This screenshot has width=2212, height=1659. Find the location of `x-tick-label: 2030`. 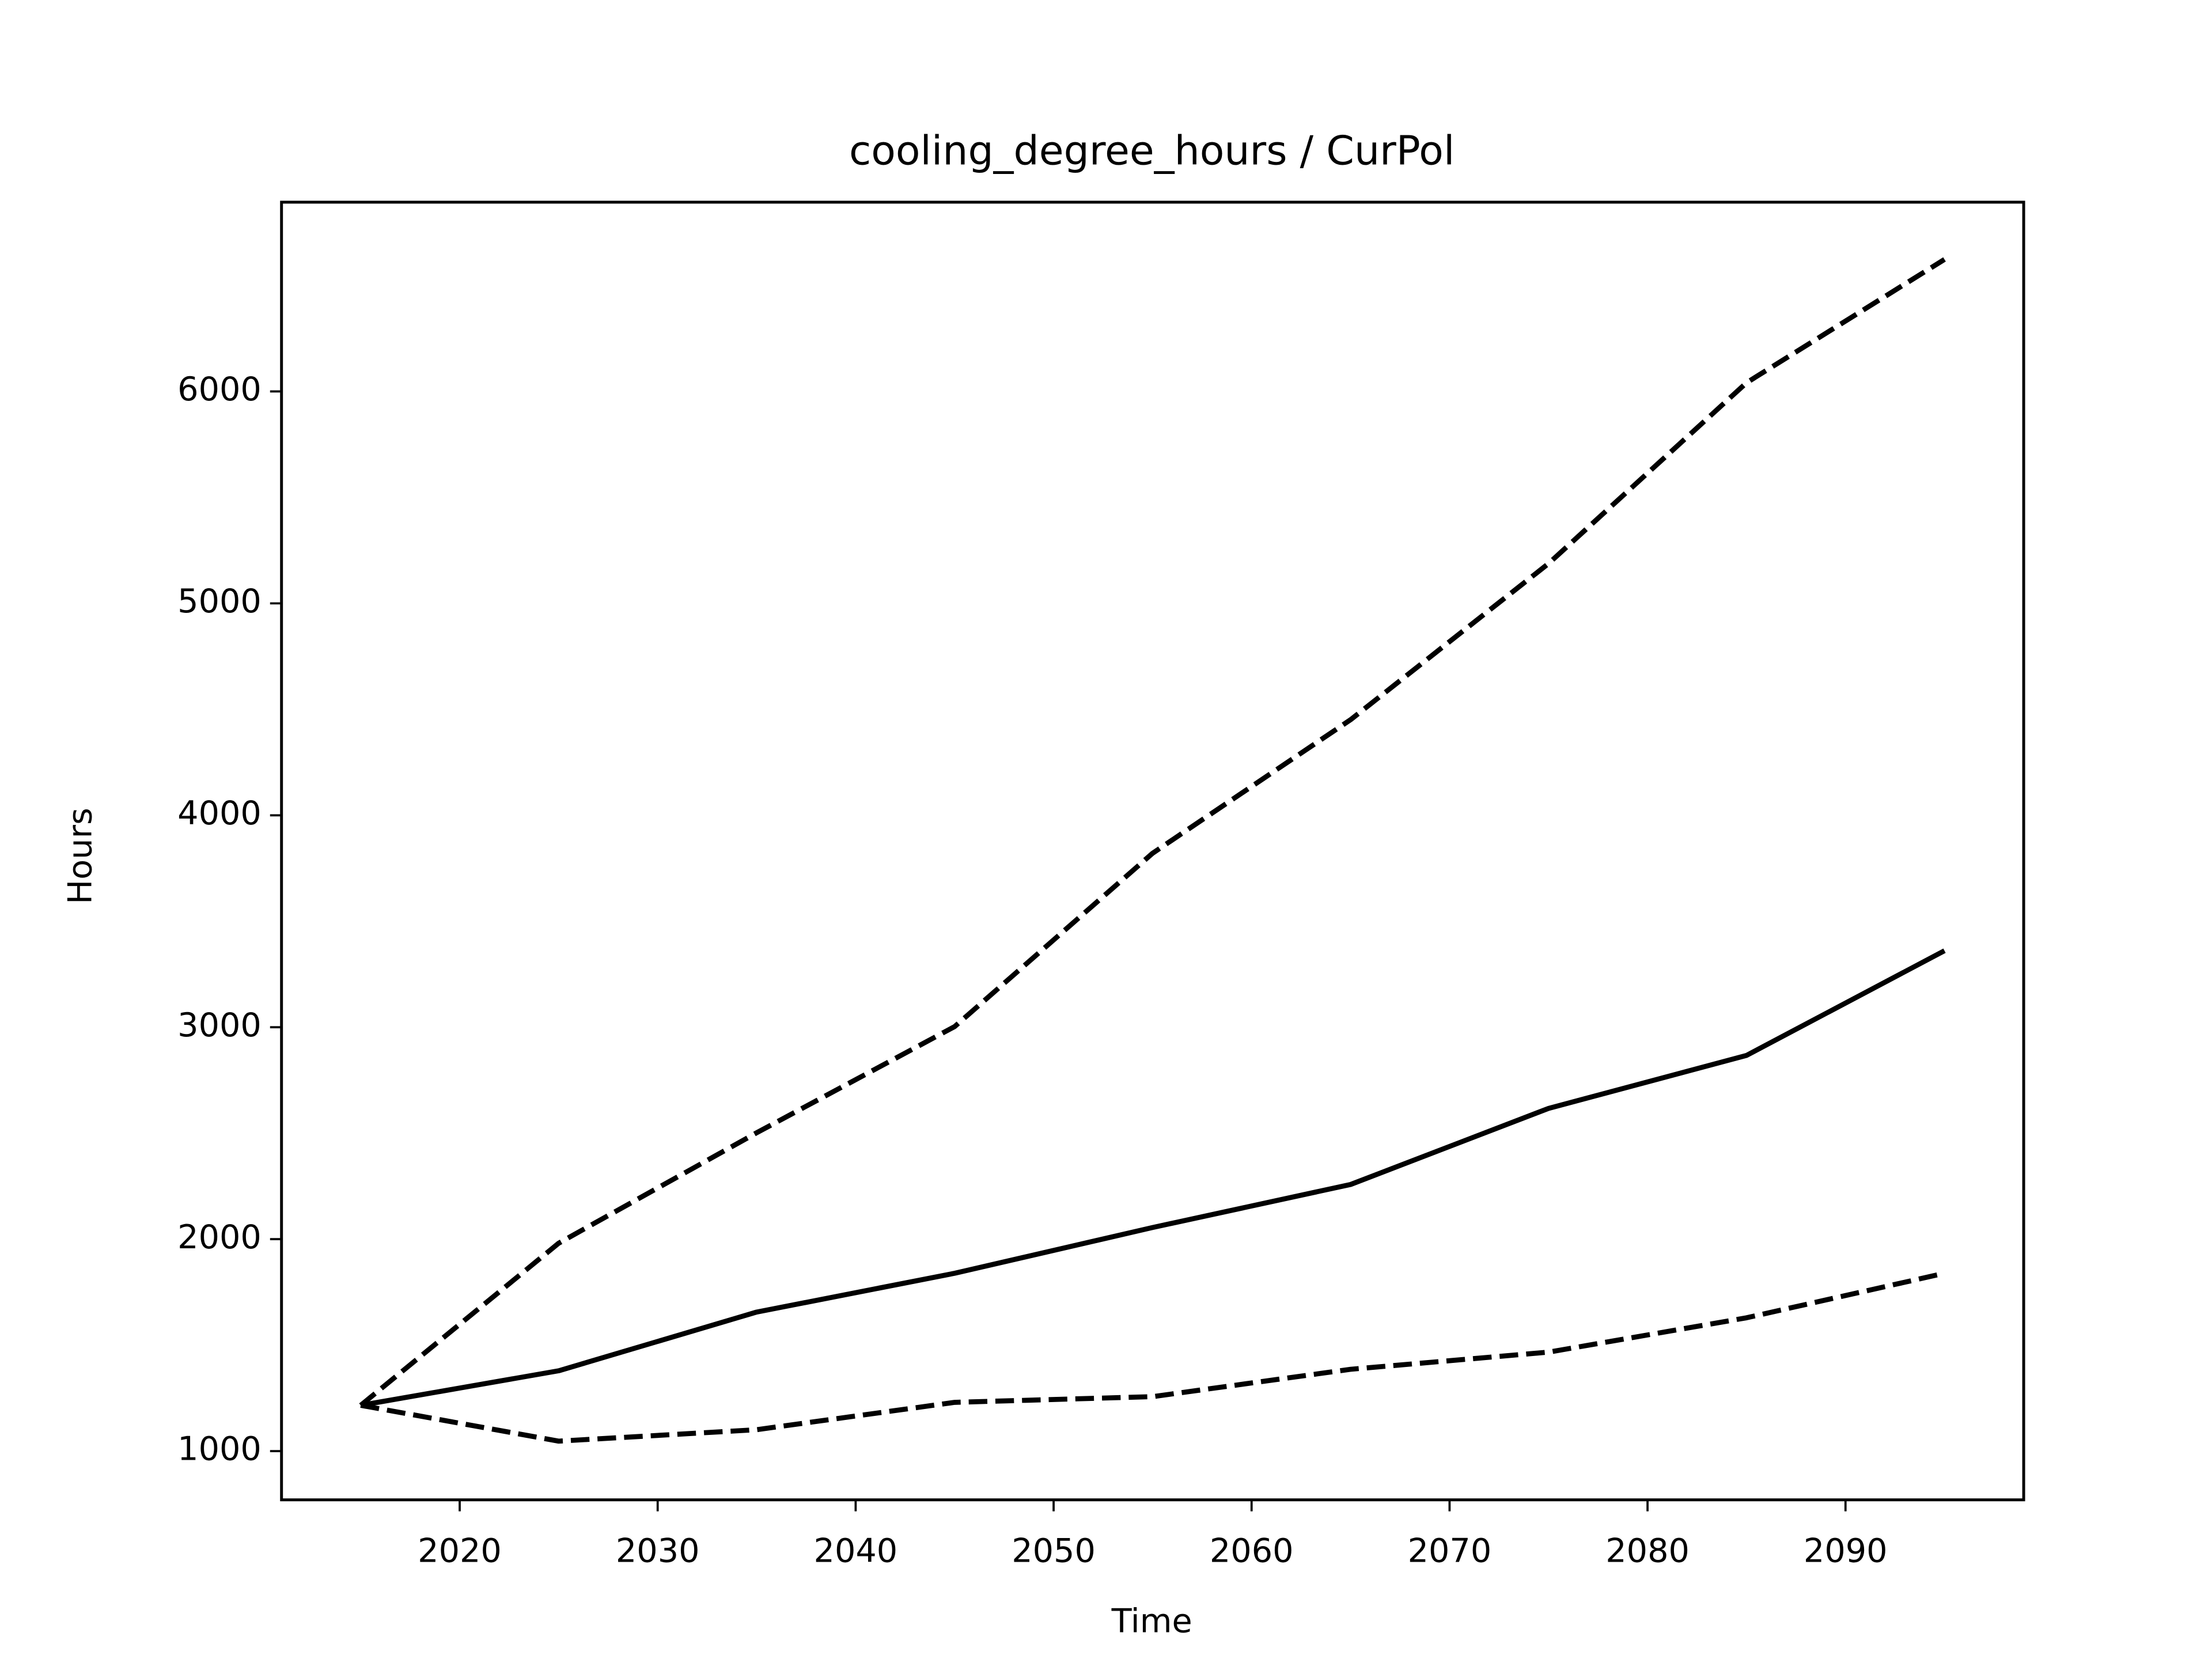

x-tick-label: 2030 is located at coordinates (658, 1550).